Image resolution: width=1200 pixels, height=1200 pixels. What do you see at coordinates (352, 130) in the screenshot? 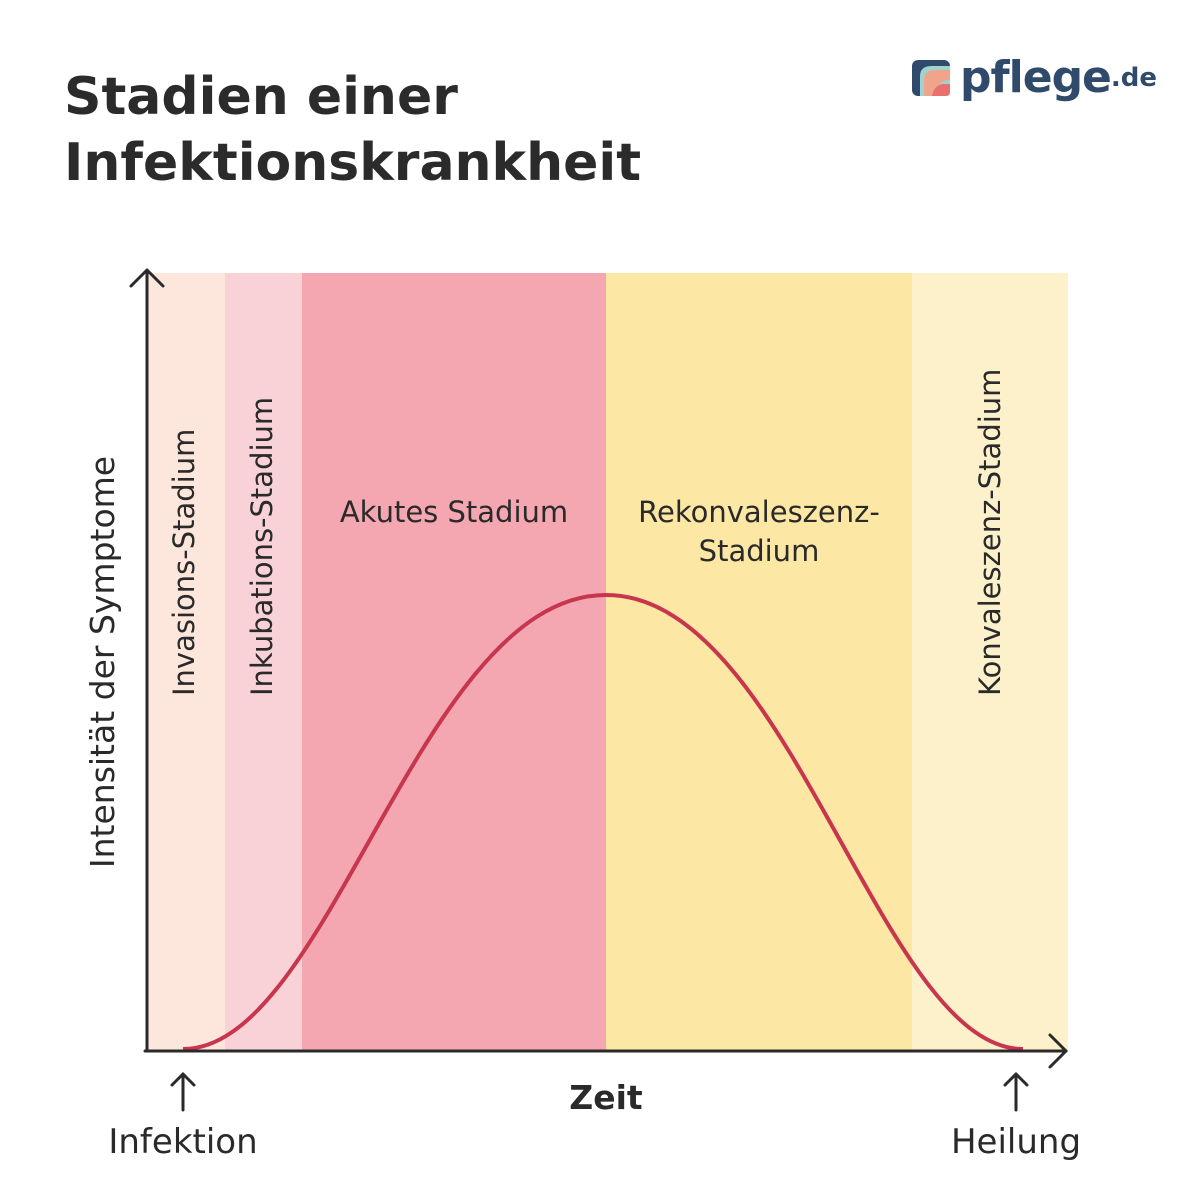
I see `page-title: Stadien einer Infektionskrankheit` at bounding box center [352, 130].